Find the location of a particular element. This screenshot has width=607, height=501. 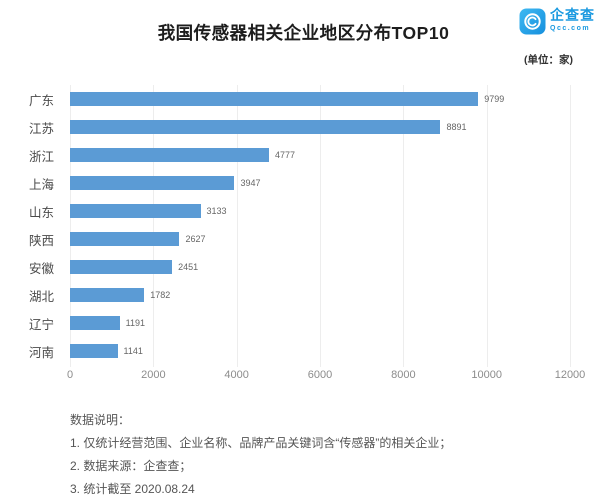

category-label: 上海 is located at coordinates (41, 184).